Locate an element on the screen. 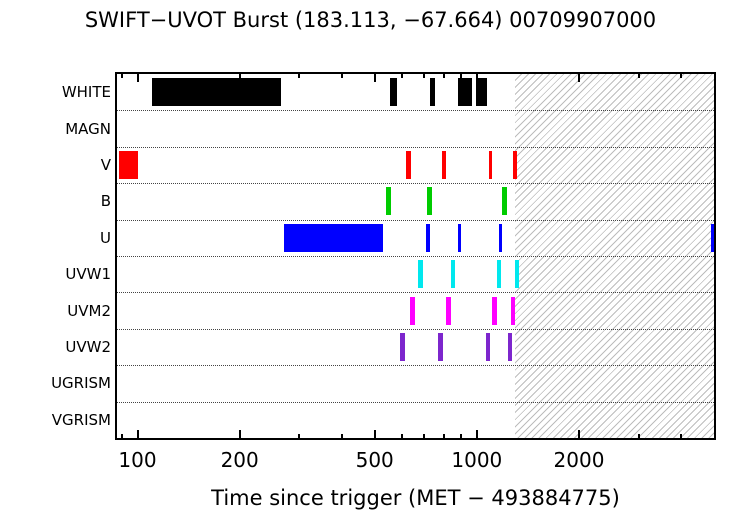  row-label-uvm2: UVM2 is located at coordinates (89, 310).